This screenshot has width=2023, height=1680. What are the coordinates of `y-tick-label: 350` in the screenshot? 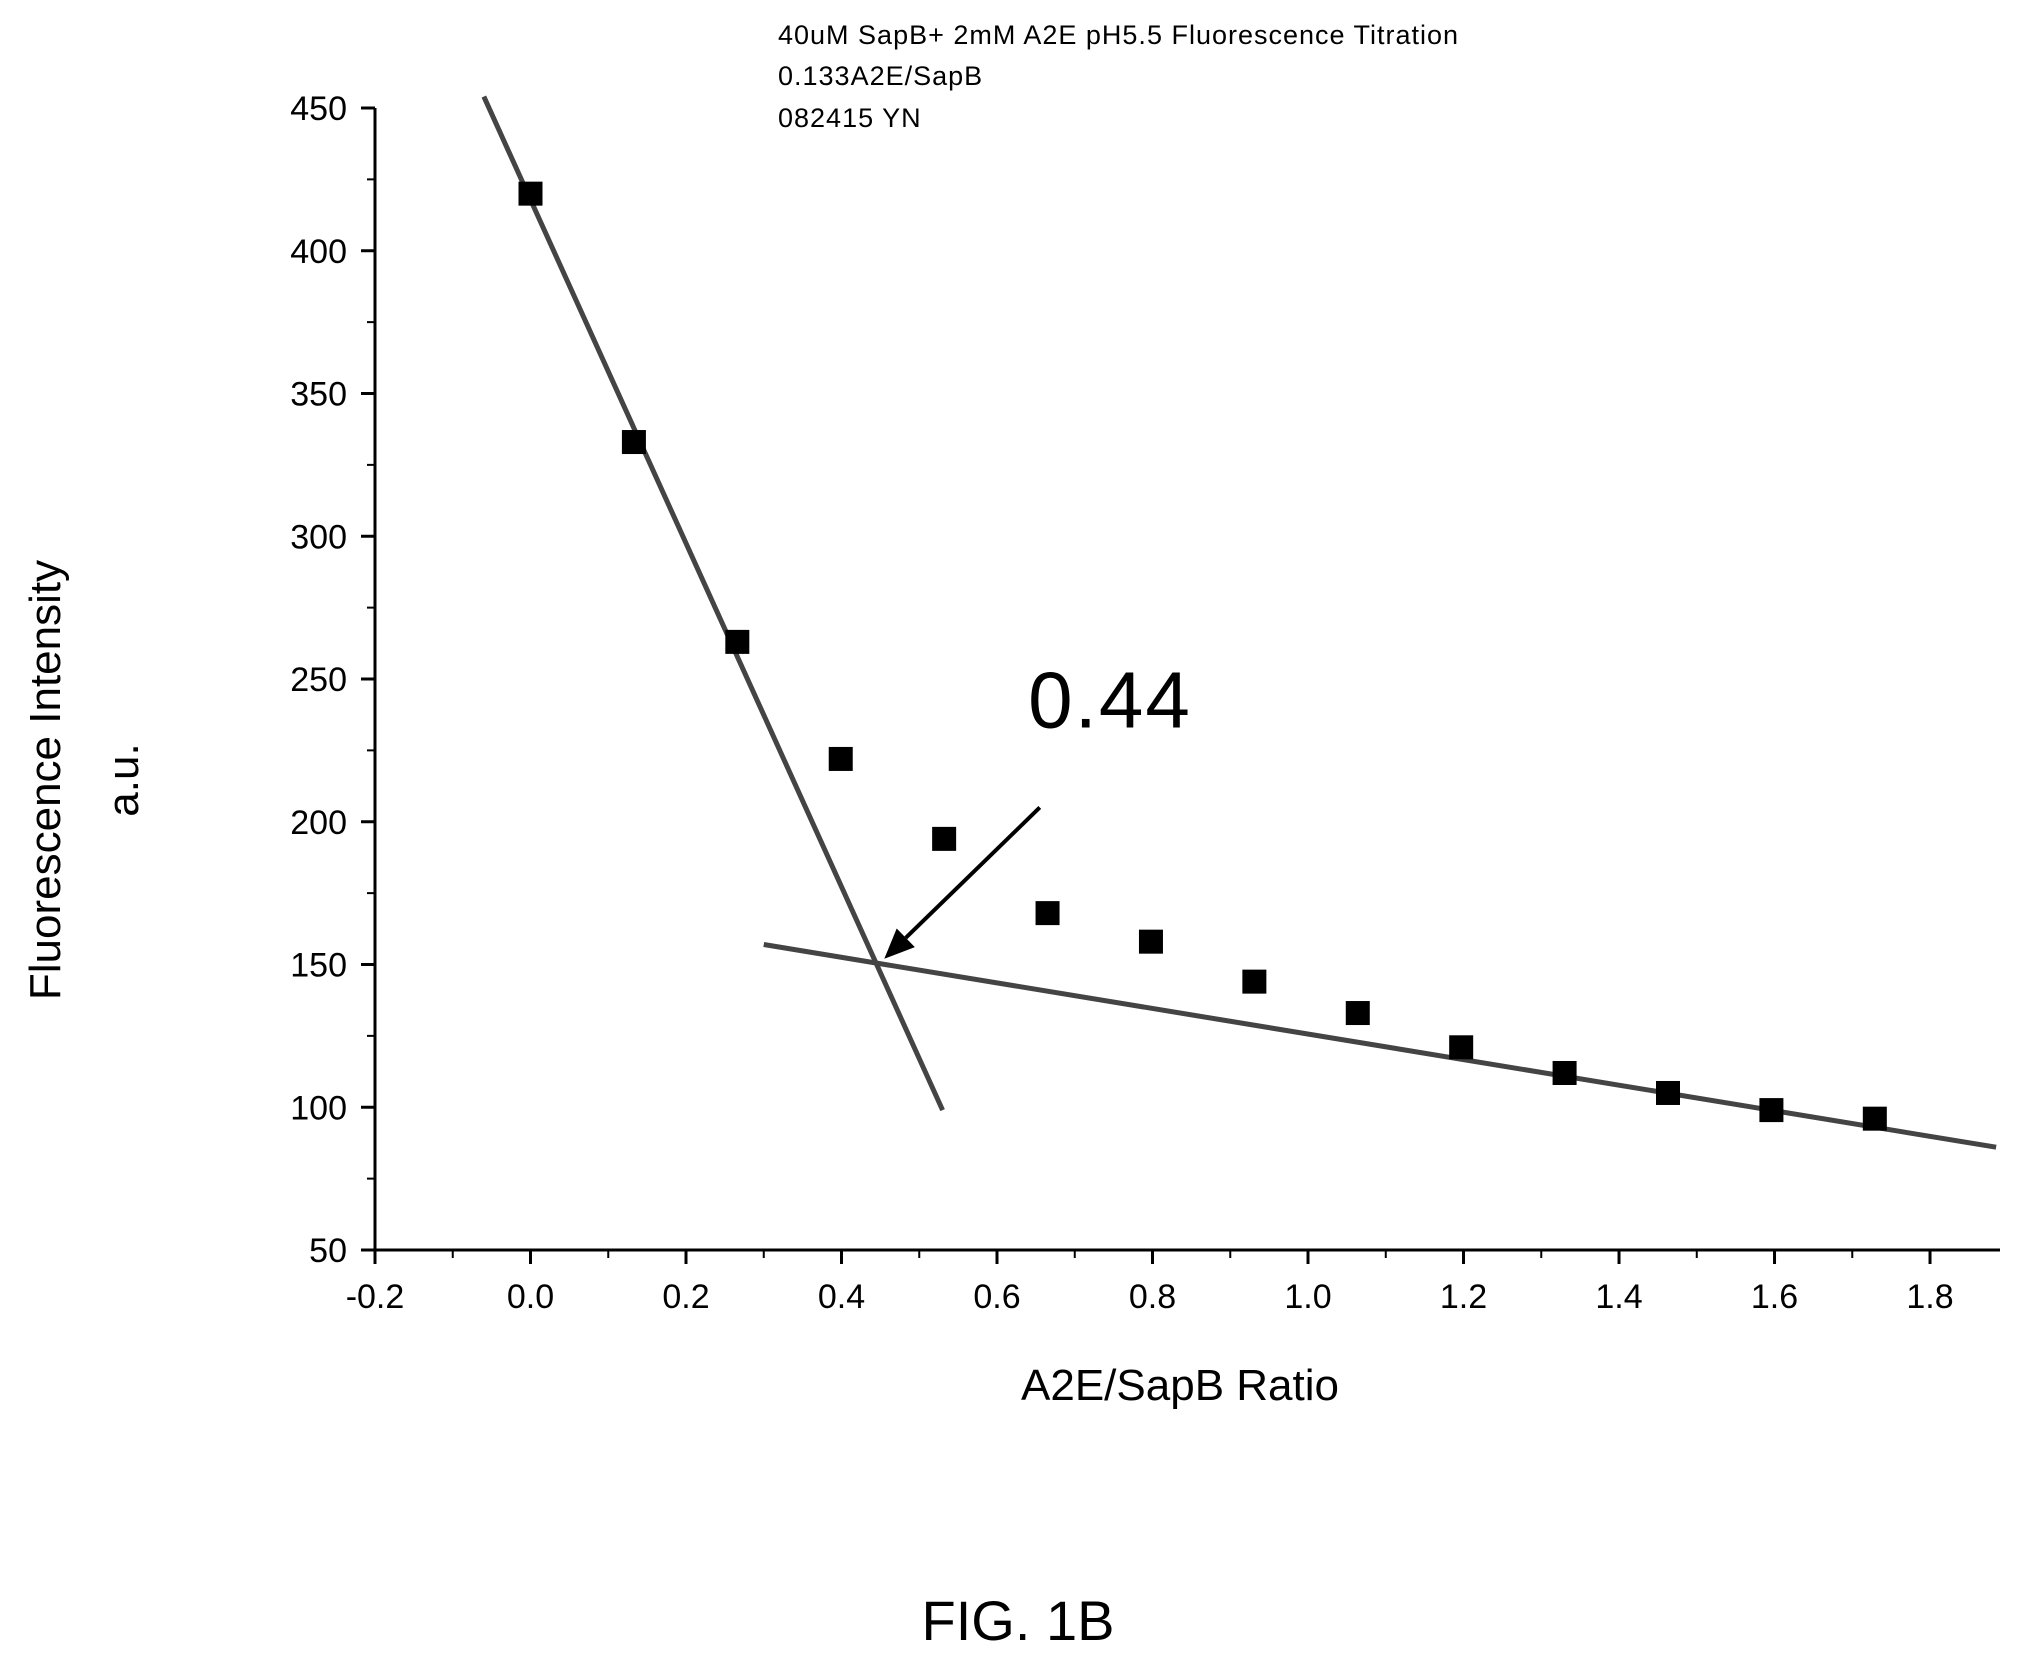 It's located at (318, 395).